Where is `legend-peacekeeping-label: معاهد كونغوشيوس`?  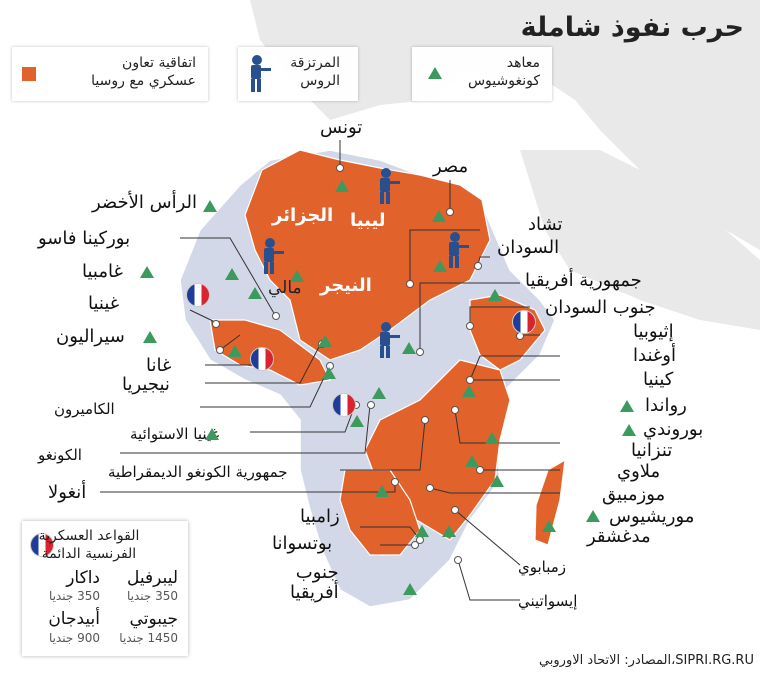 legend-peacekeeping-label: معاهد كونغوشيوس is located at coordinates (503, 72).